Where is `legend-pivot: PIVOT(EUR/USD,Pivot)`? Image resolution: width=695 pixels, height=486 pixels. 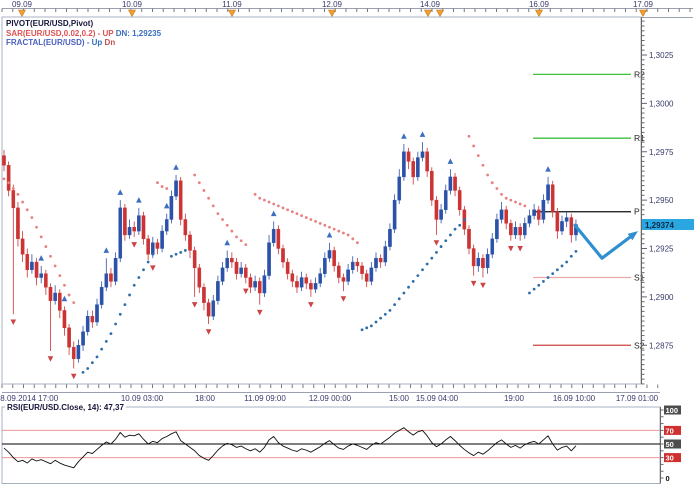 legend-pivot: PIVOT(EUR/USD,Pivot) is located at coordinates (83, 24).